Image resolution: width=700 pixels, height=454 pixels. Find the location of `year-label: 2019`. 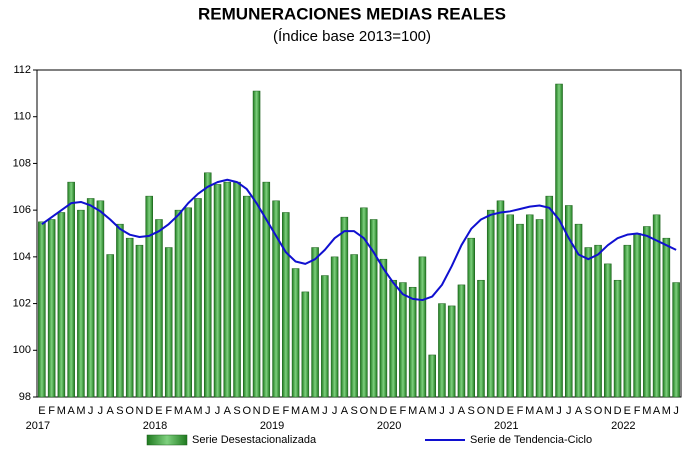

year-label: 2019 is located at coordinates (272, 426).